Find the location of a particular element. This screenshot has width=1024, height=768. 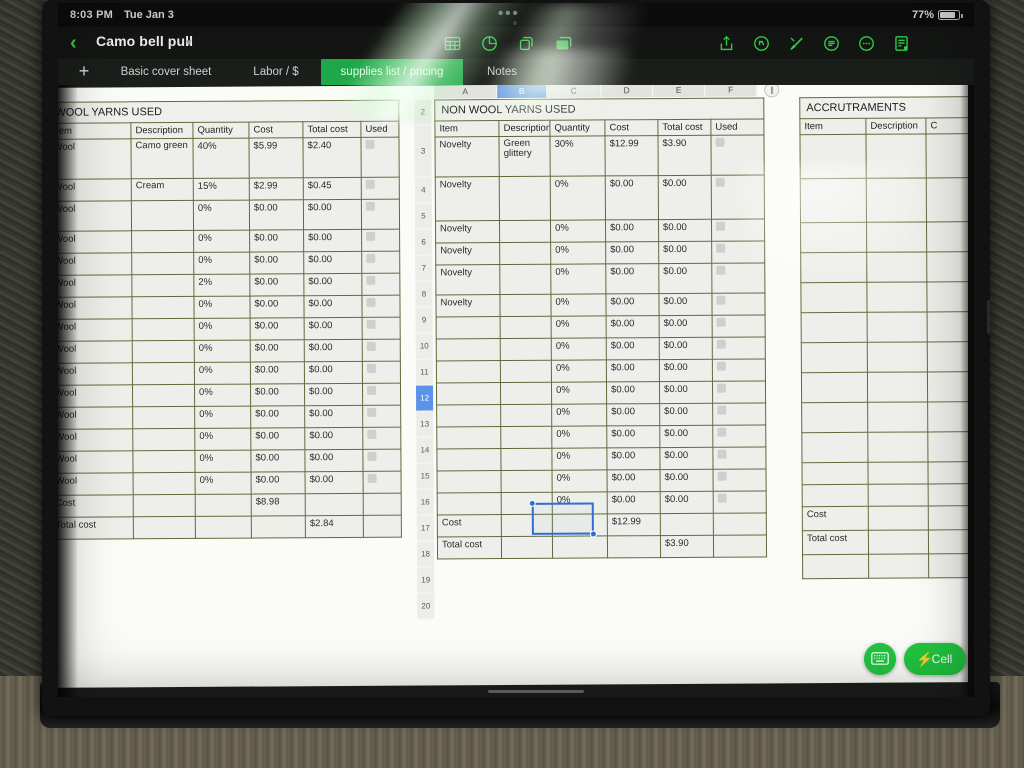

cell-summary-cost: $8.98 is located at coordinates (278, 505).